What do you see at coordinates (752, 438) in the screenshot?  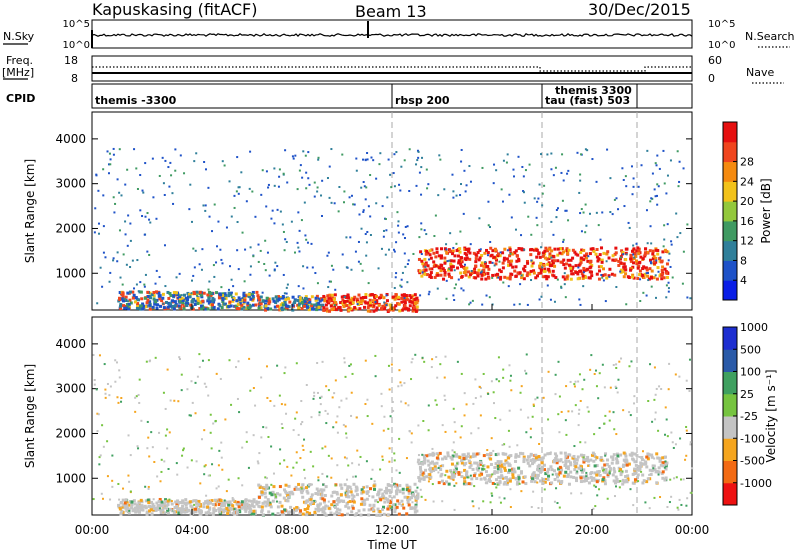 I see `colorbar-tick-label: -100` at bounding box center [752, 438].